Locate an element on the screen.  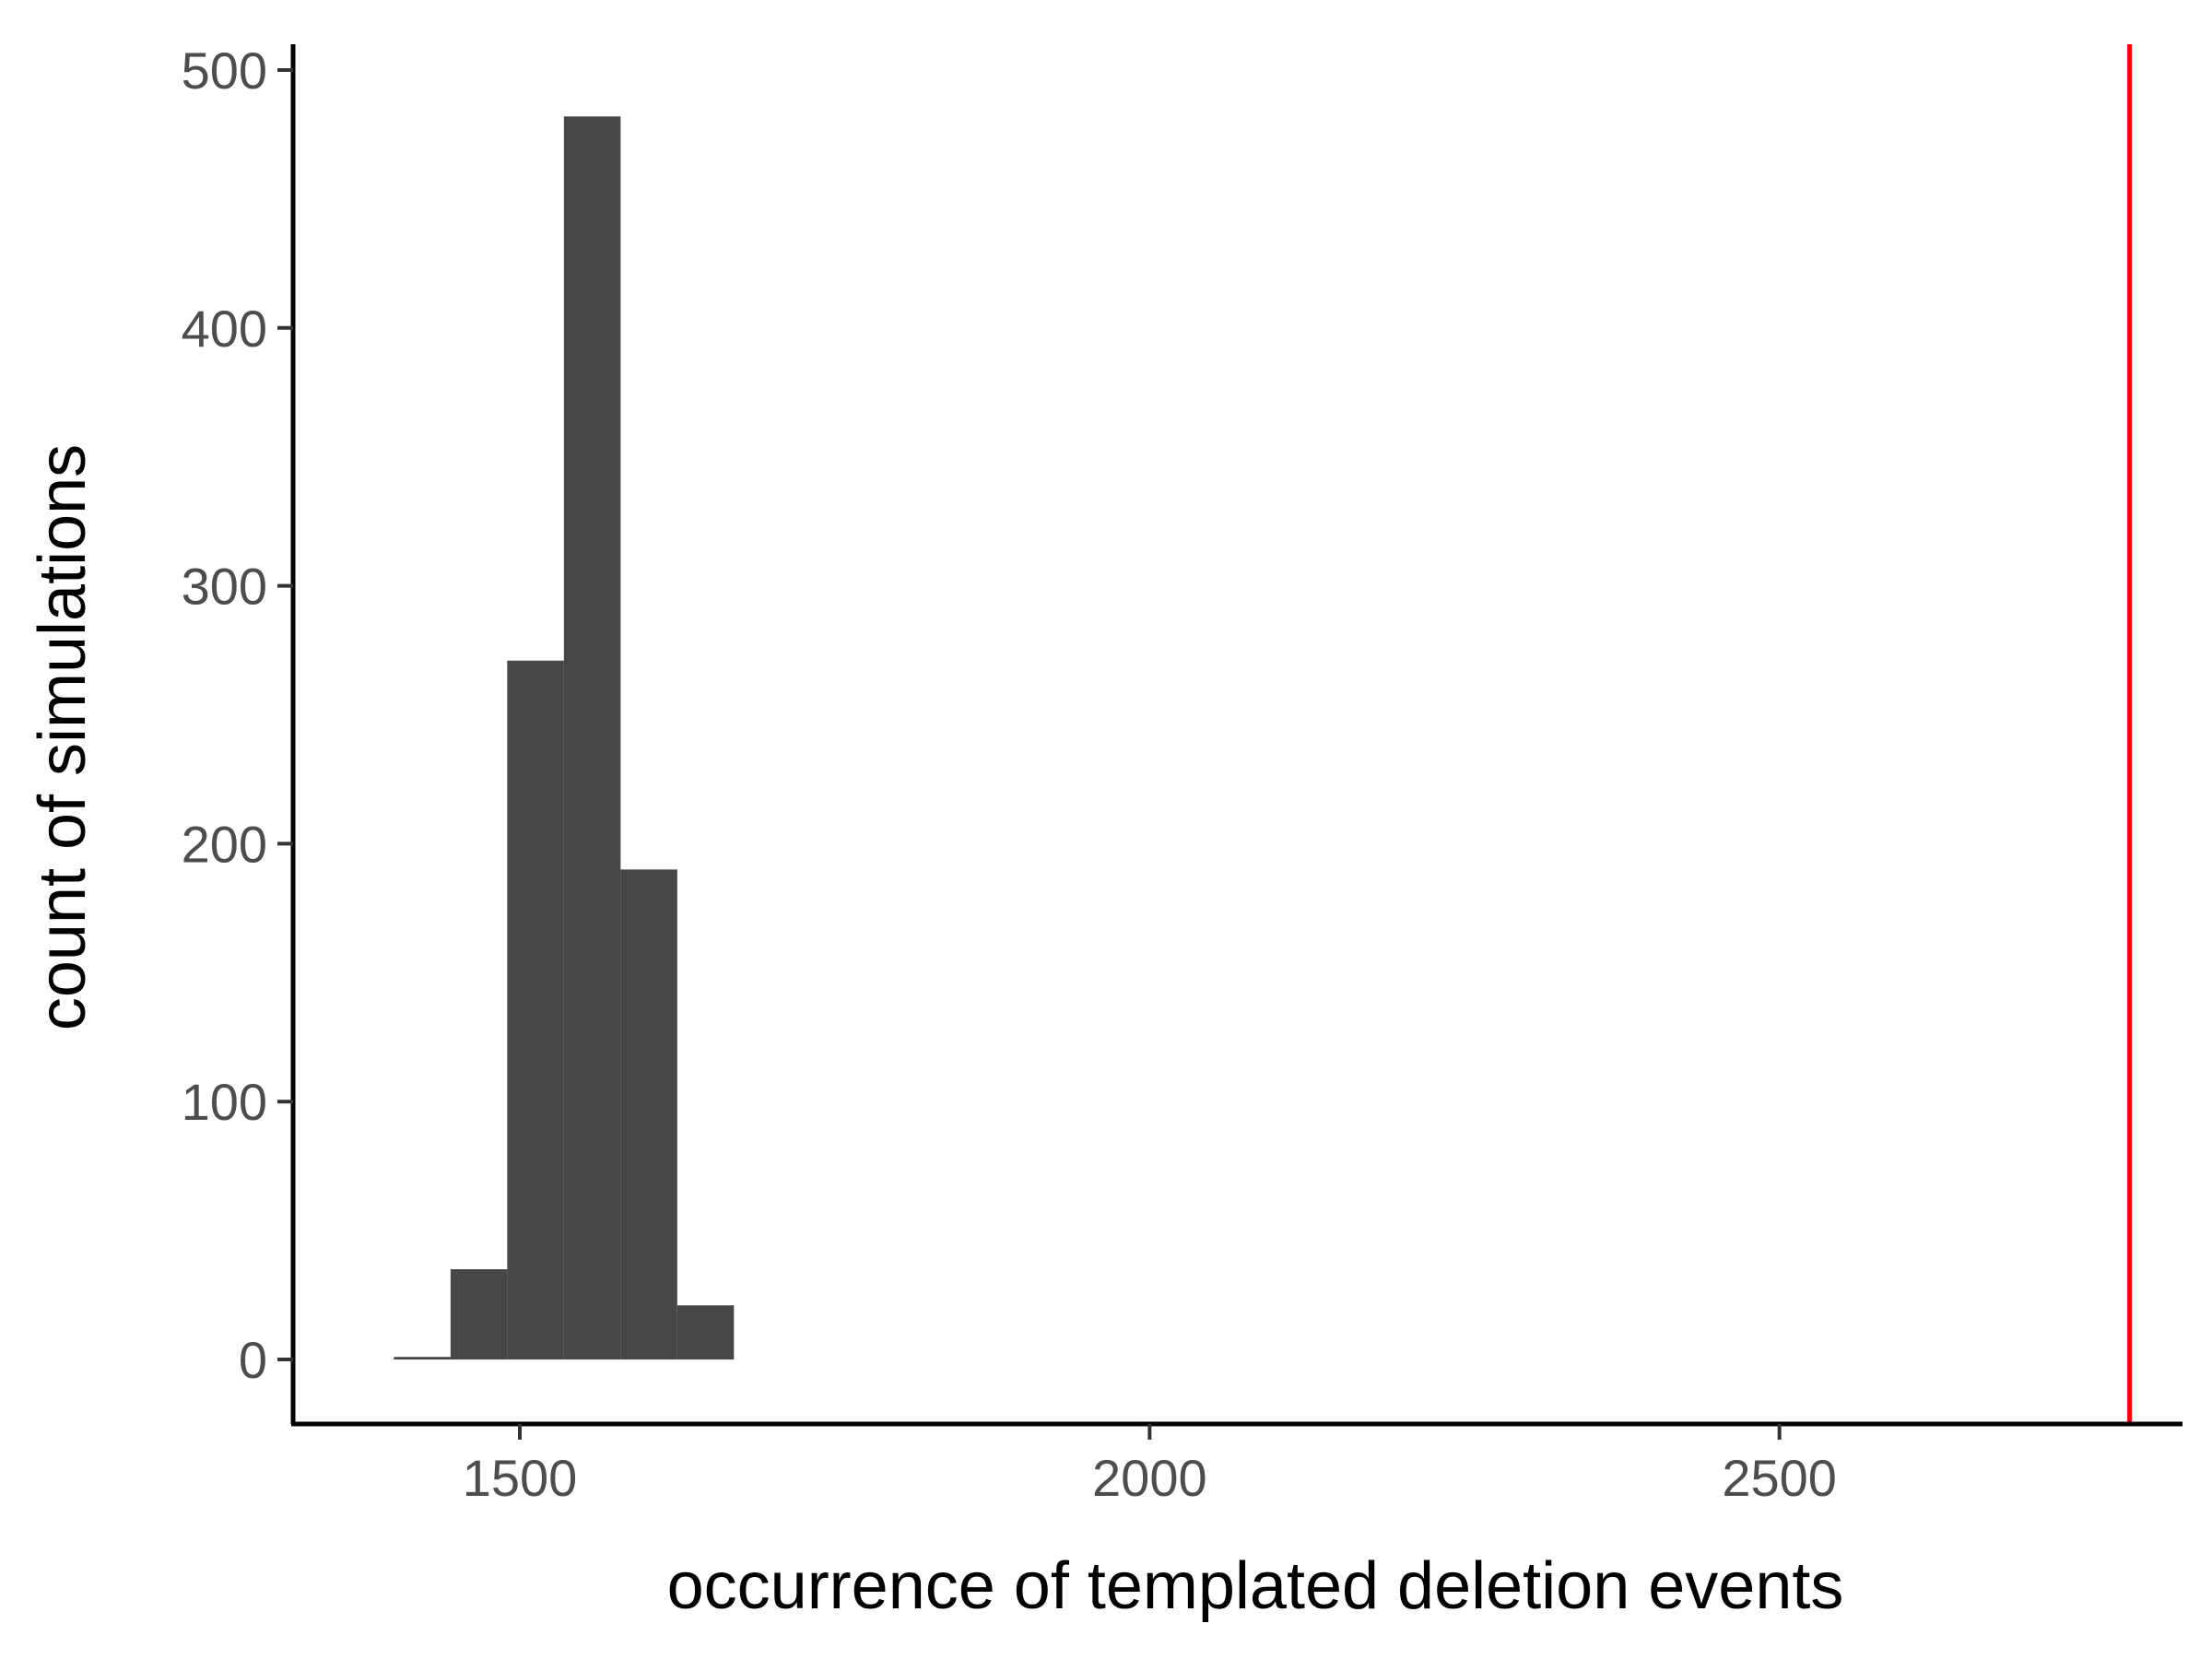
y-tick-label: 500 is located at coordinates (224, 70).